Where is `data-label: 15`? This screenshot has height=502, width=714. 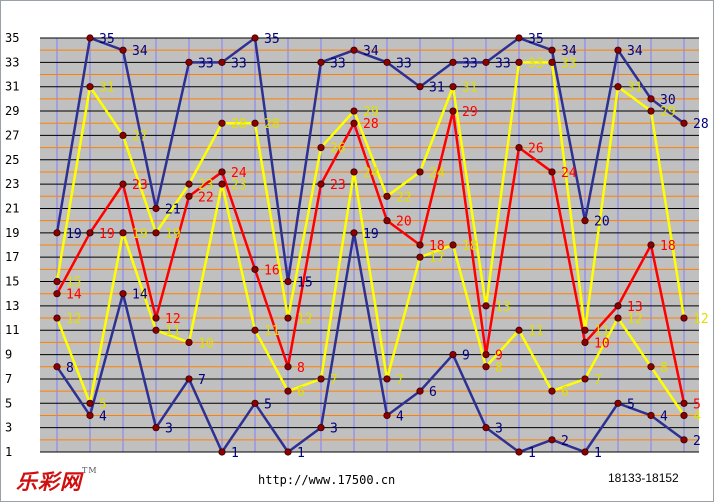
data-label: 15 is located at coordinates (305, 283).